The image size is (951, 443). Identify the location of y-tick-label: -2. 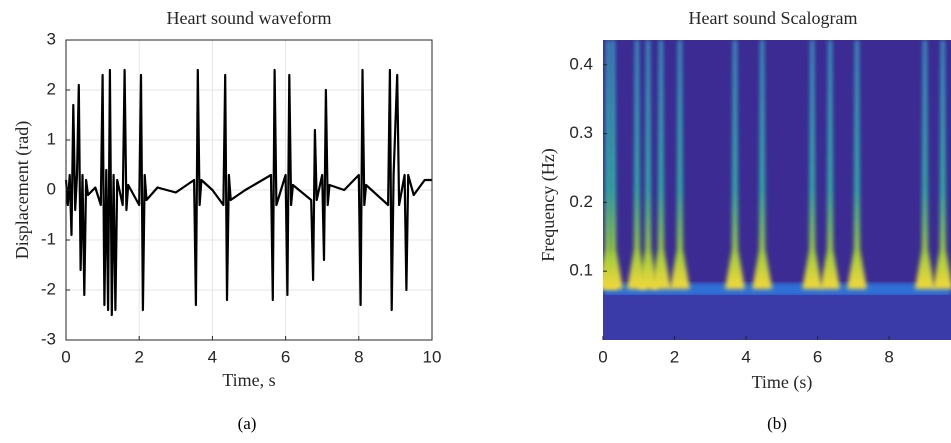
(48, 288).